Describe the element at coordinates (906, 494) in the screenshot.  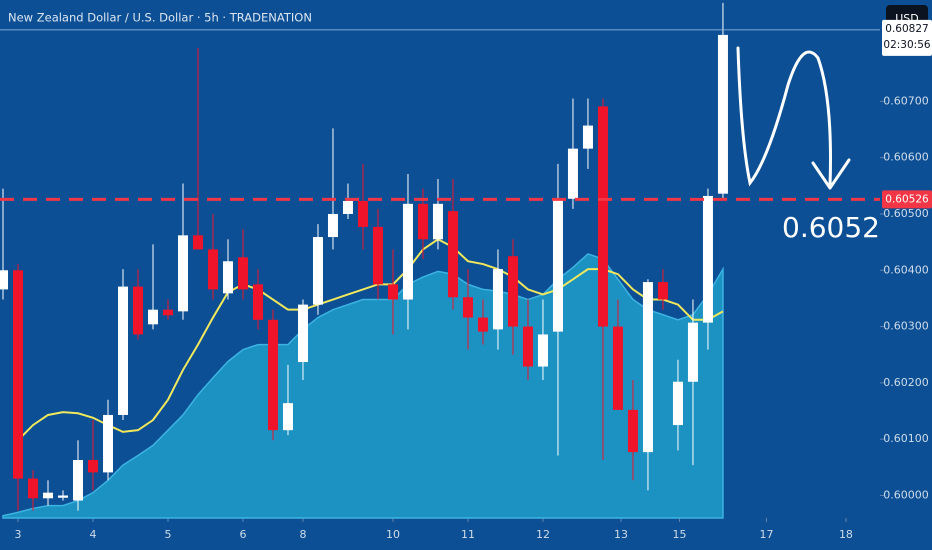
I see `y-tick-label: 0.60000` at that location.